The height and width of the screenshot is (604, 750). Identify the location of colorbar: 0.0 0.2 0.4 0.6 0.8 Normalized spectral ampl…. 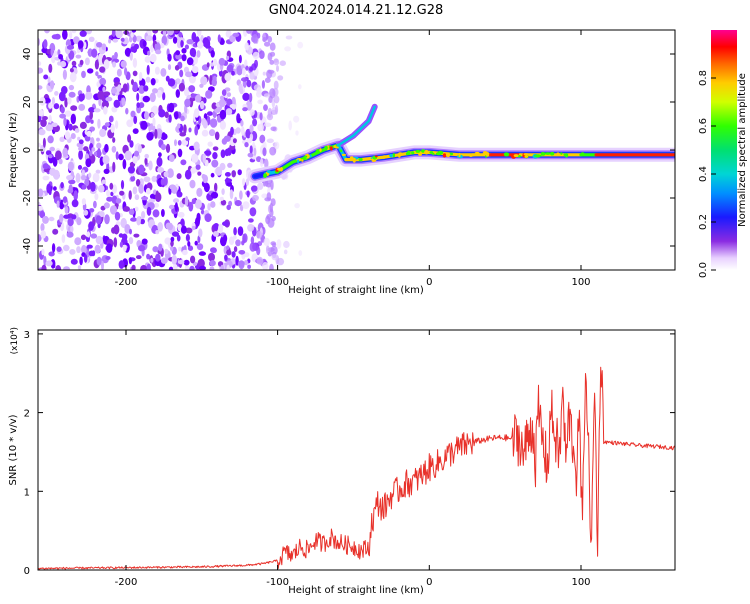
(723, 154).